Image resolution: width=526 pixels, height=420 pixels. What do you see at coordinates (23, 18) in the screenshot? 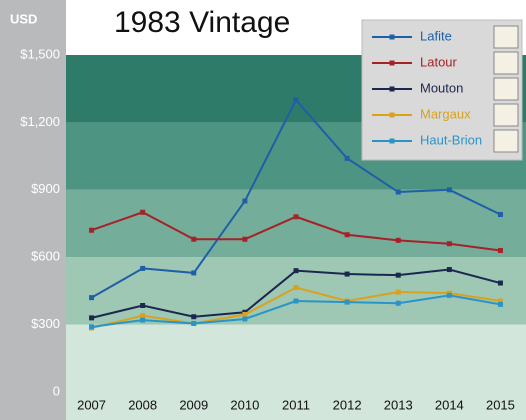
I see `y-axis-label: USD` at bounding box center [23, 18].